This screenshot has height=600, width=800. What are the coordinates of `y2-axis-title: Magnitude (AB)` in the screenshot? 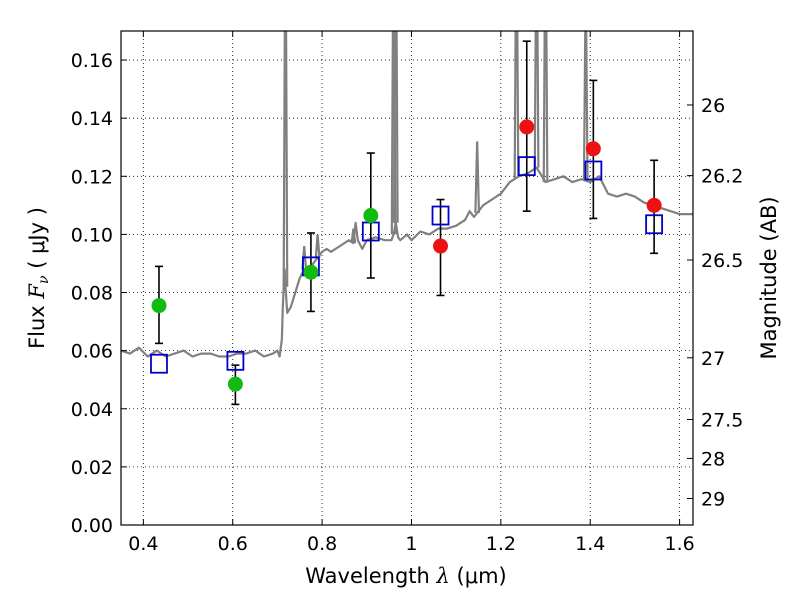 It's located at (769, 277).